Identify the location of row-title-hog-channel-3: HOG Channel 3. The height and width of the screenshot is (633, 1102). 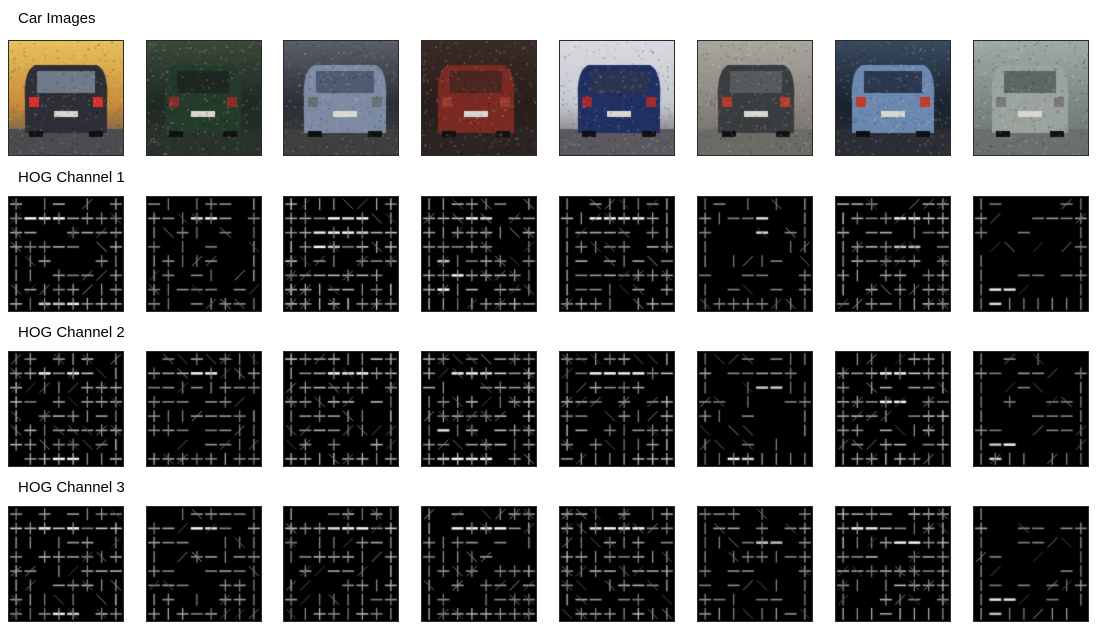
(71, 487).